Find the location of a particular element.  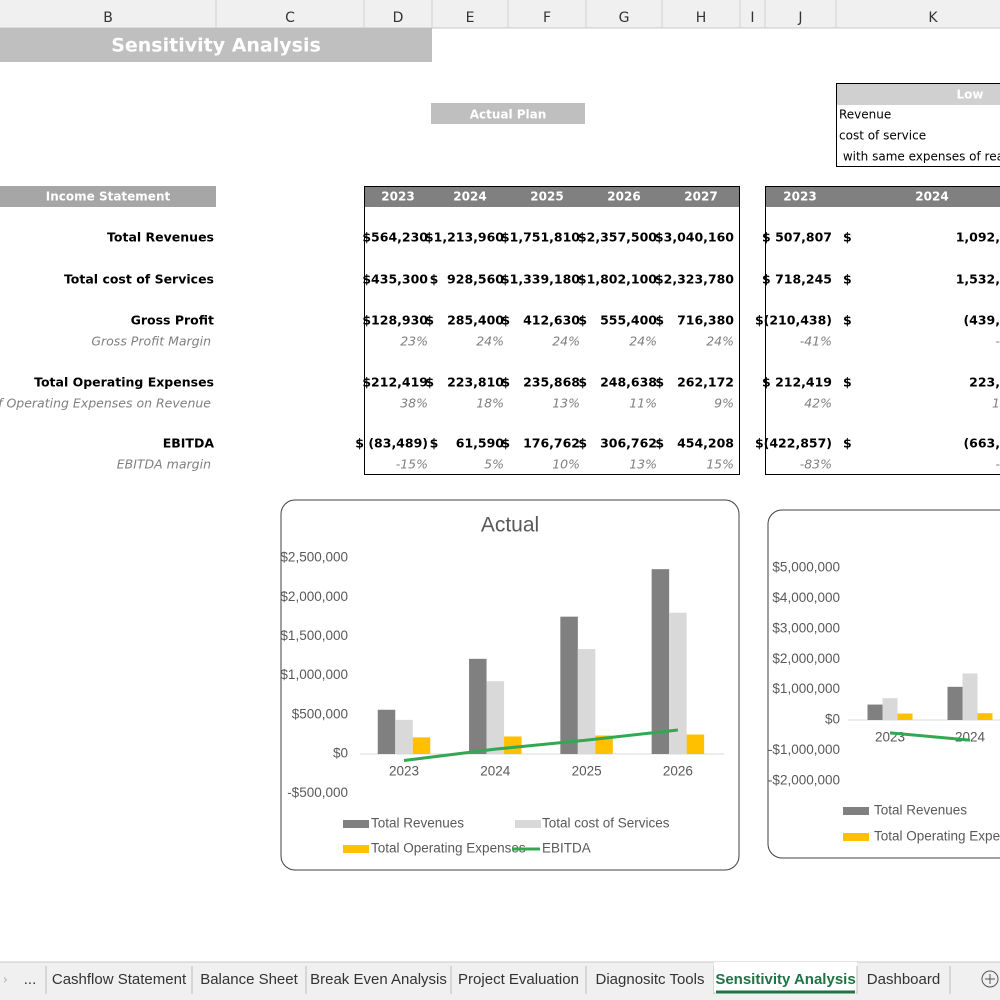

cell-value: $ 555,400 is located at coordinates (617, 320).